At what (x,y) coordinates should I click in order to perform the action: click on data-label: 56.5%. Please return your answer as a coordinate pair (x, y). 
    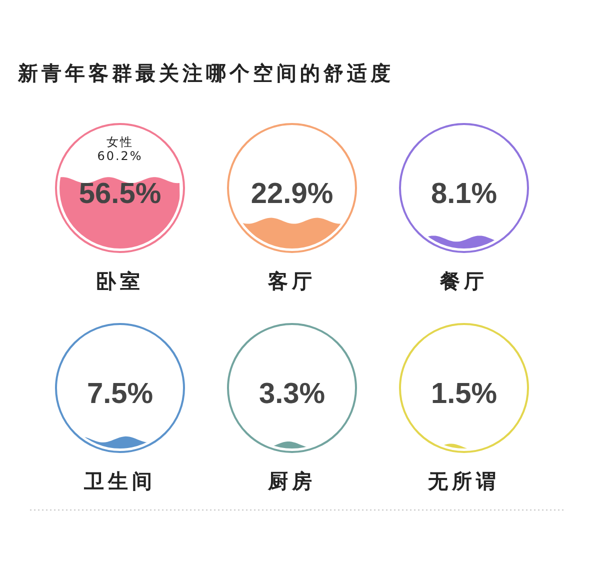
    Looking at the image, I should click on (120, 194).